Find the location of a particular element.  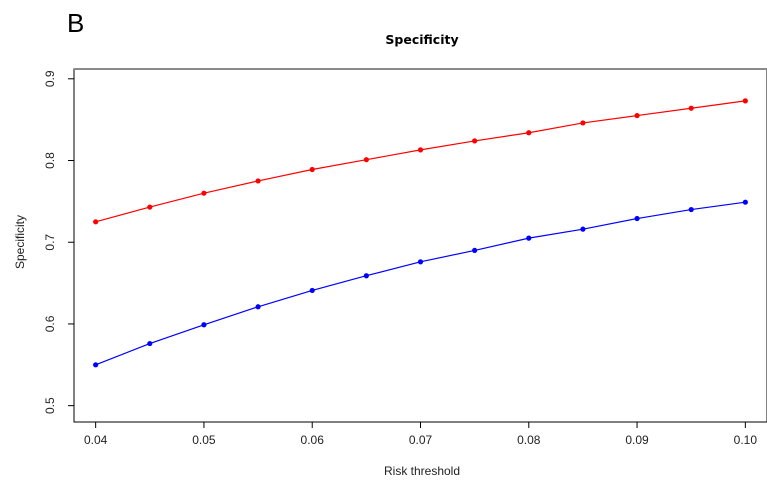

y-tick-label: 0.9 is located at coordinates (50, 78).